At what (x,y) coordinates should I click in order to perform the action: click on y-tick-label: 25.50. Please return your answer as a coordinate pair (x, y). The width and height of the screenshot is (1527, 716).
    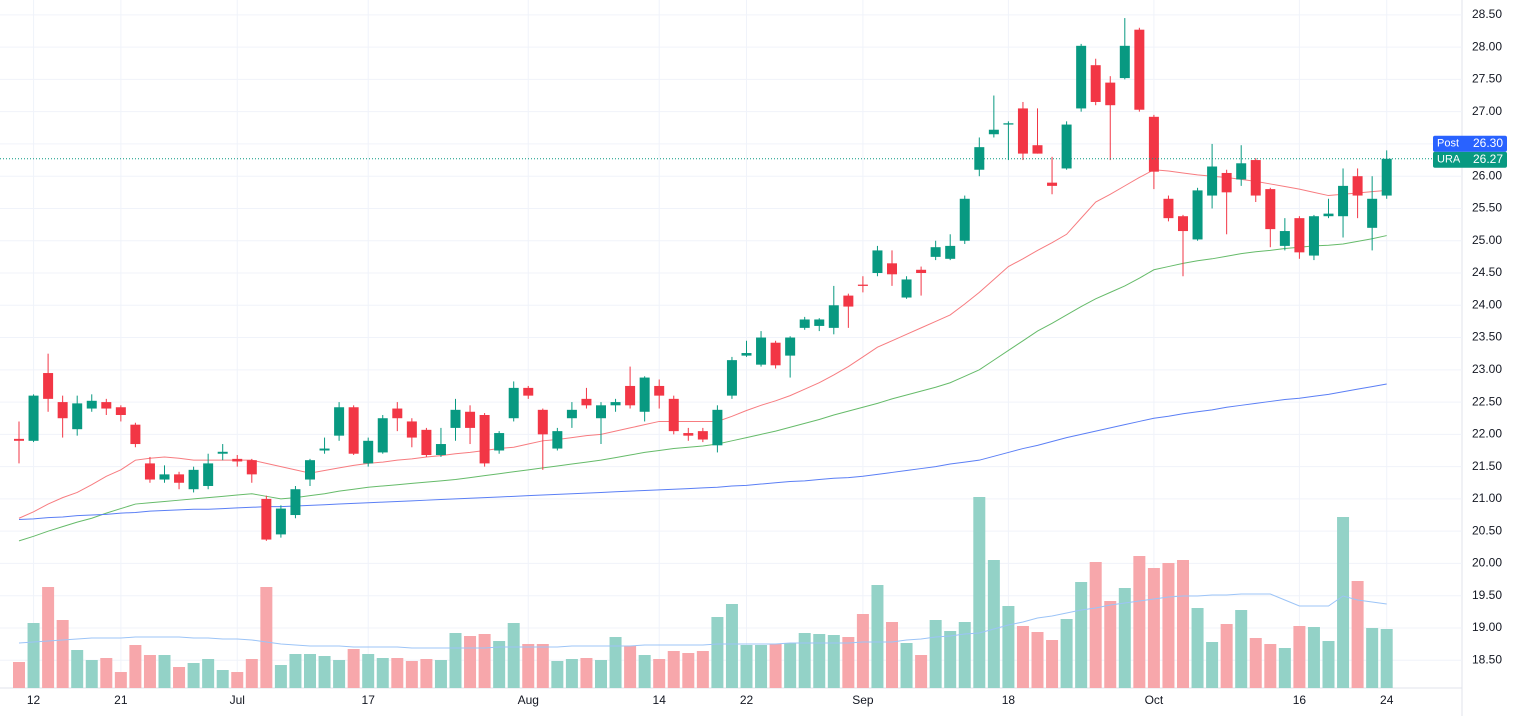
    Looking at the image, I should click on (1487, 208).